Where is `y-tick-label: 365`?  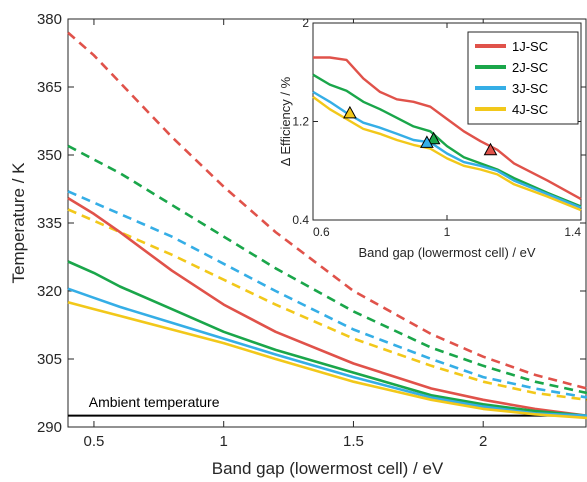
y-tick-label: 365 is located at coordinates (49, 87).